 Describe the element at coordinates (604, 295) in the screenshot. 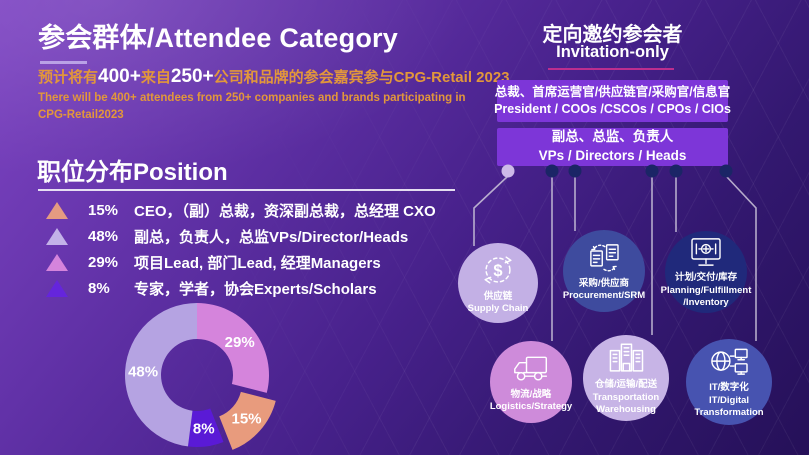

I see `role-circle-label: Procurement/SRM` at that location.